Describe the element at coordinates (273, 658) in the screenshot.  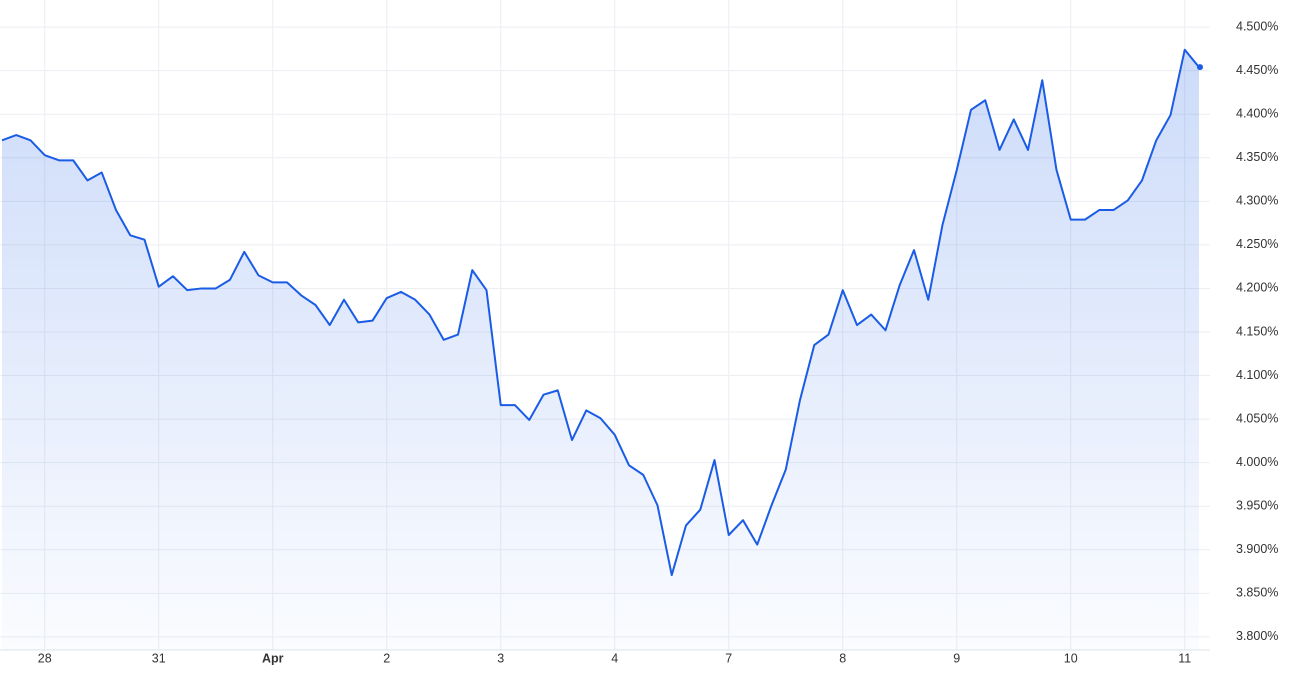
I see `x-tick-label: Apr` at that location.